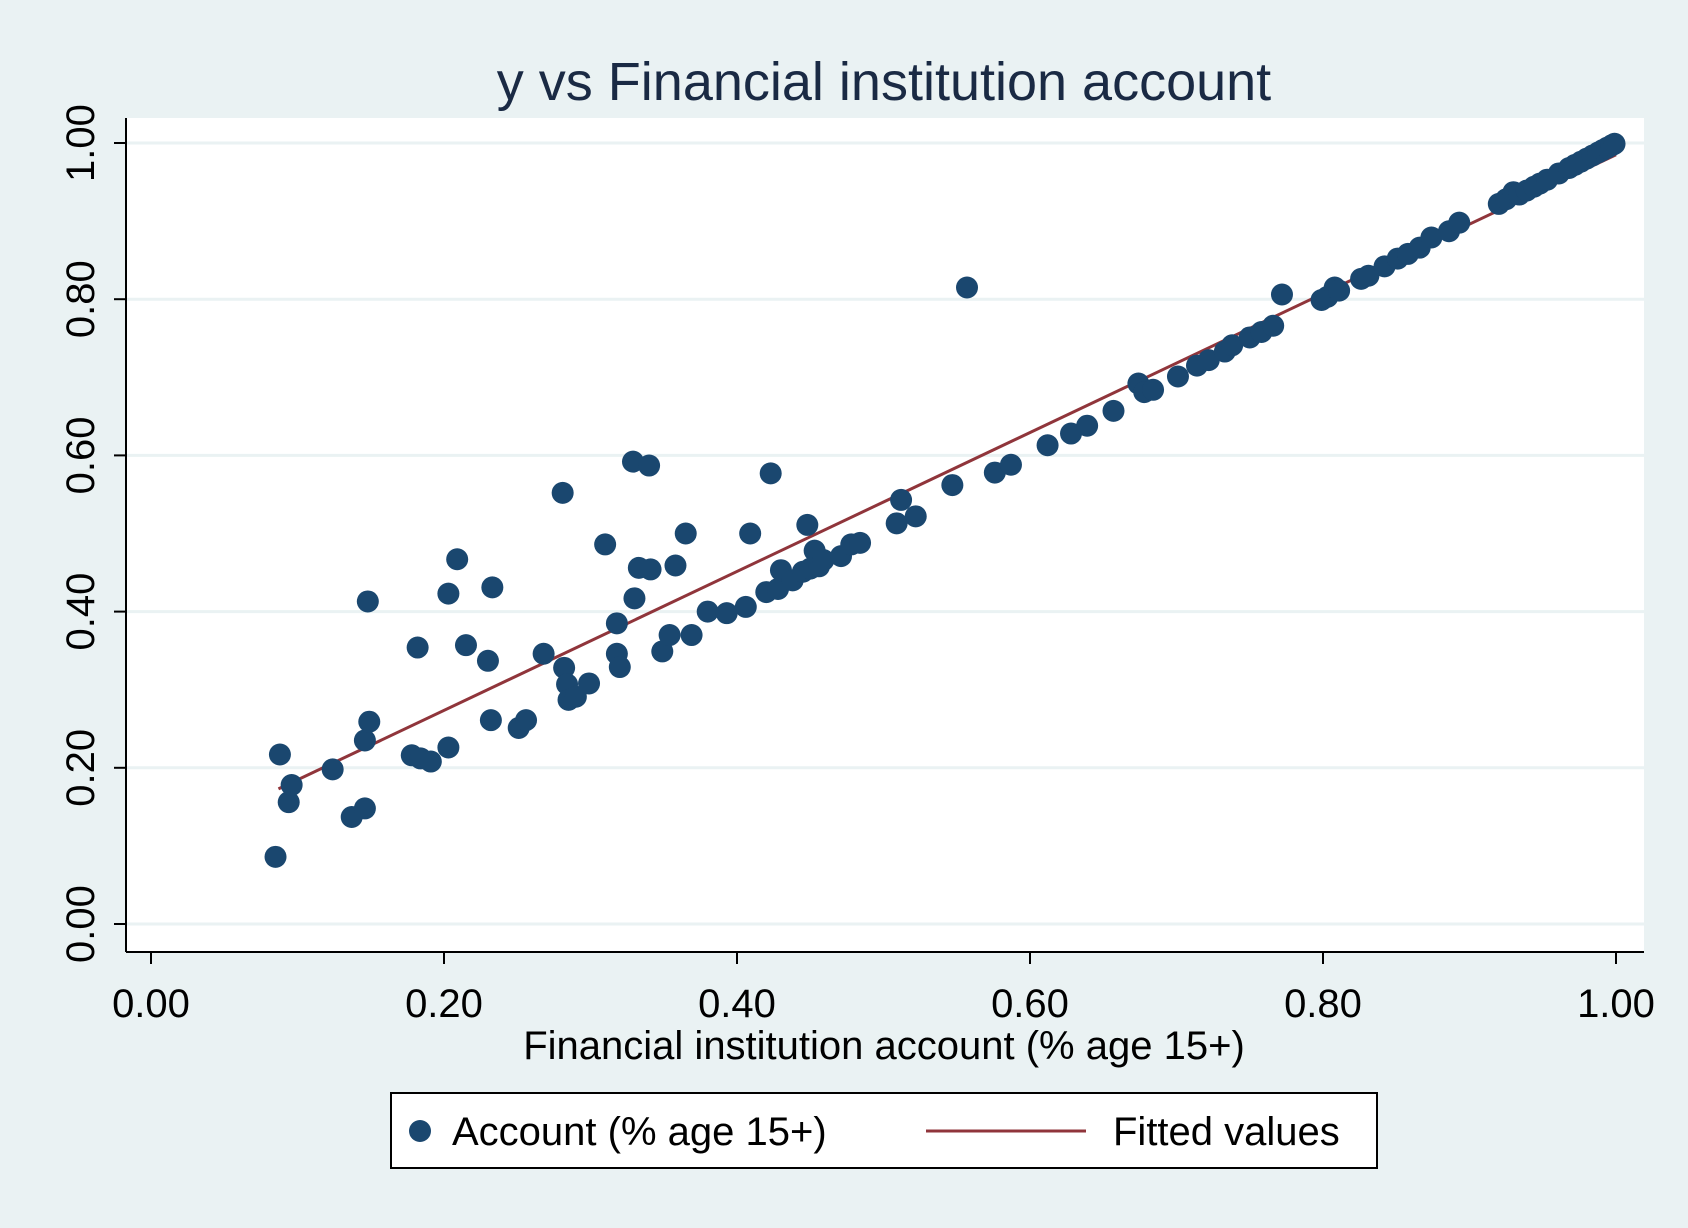  What do you see at coordinates (81, 455) in the screenshot?
I see `y-tick-label-3: 0.60` at bounding box center [81, 455].